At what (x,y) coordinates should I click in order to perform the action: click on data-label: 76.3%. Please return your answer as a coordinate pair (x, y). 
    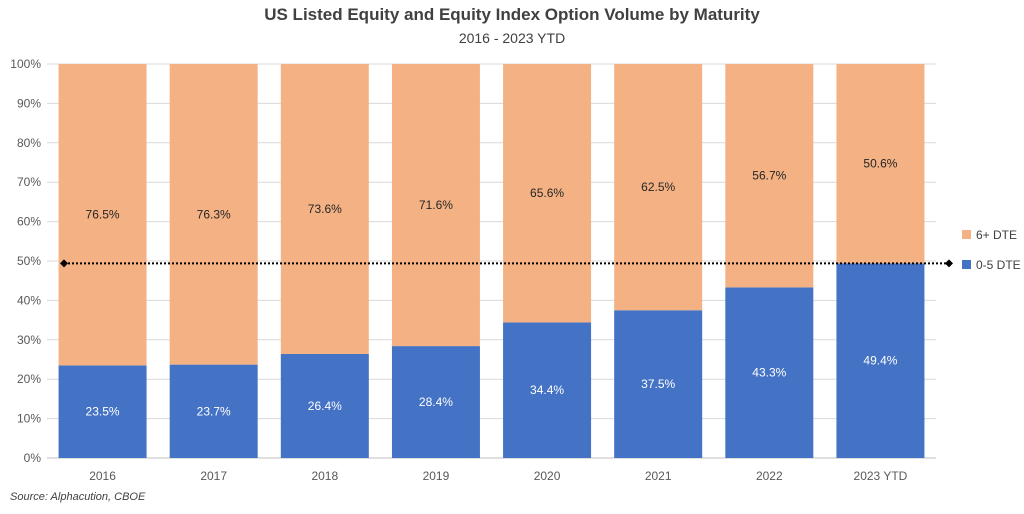
    Looking at the image, I should click on (214, 214).